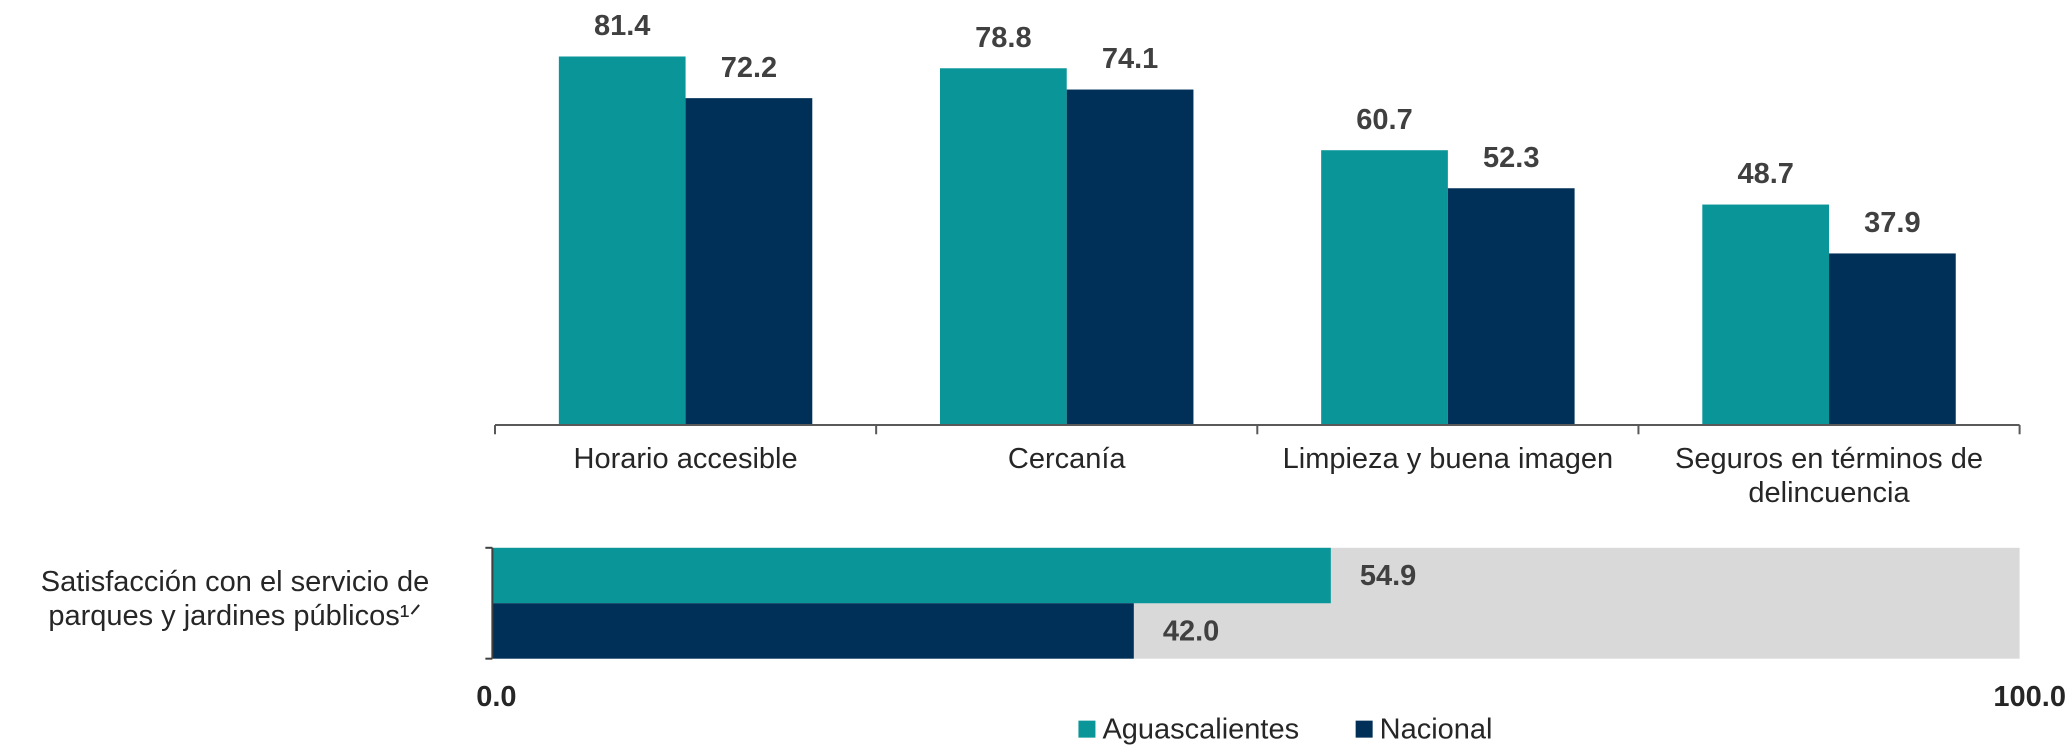 The image size is (2070, 745). What do you see at coordinates (622, 26) in the screenshot?
I see `data-label: 81.4` at bounding box center [622, 26].